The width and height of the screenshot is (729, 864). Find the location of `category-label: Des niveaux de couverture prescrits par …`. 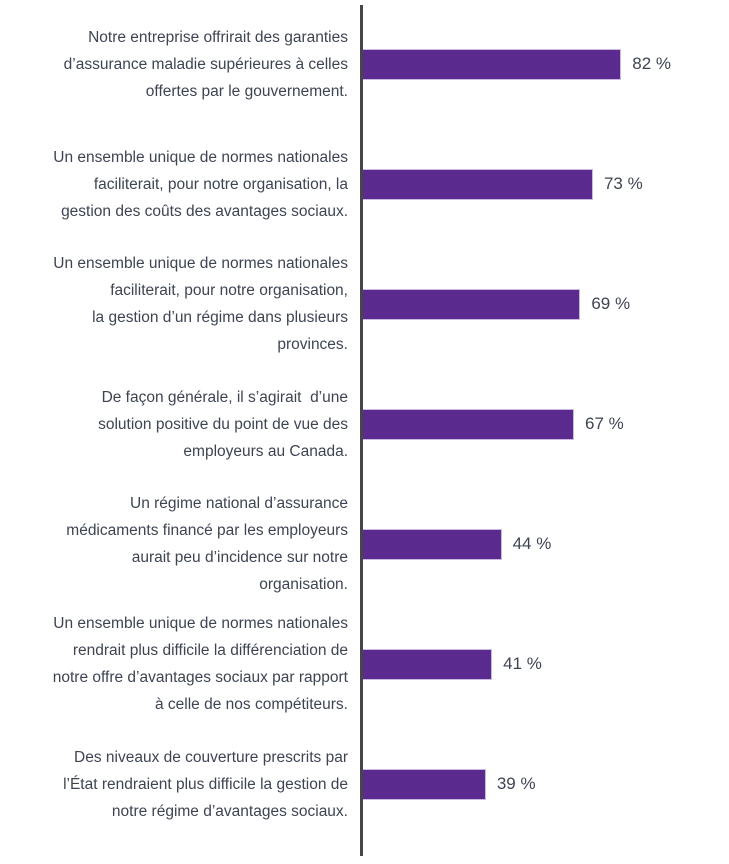

category-label: Des niveaux de couverture prescrits par … is located at coordinates (205, 784).